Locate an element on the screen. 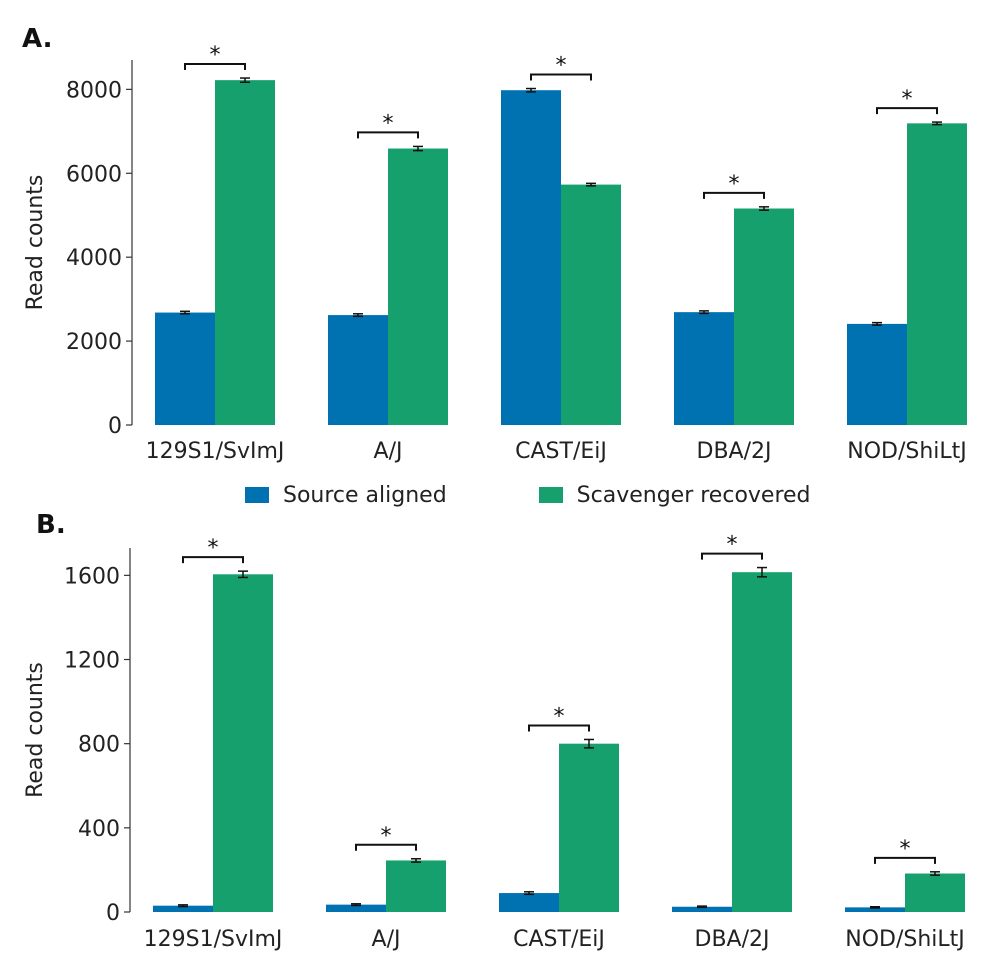 Image resolution: width=1000 pixels, height=973 pixels. legend-swatch-scavenger-recovered is located at coordinates (550, 495).